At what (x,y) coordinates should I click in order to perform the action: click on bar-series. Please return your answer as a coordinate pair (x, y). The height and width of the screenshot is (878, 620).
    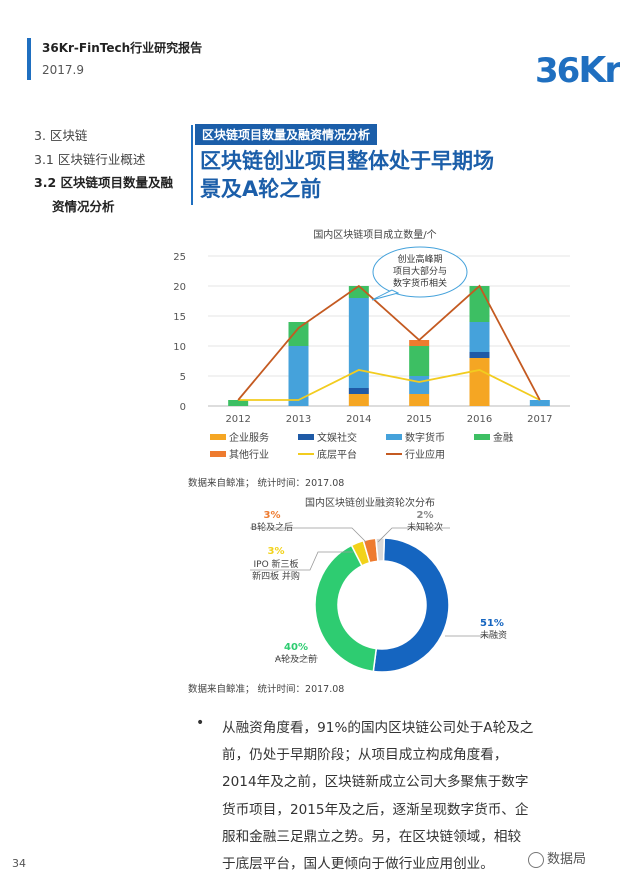
    Looking at the image, I should click on (389, 346).